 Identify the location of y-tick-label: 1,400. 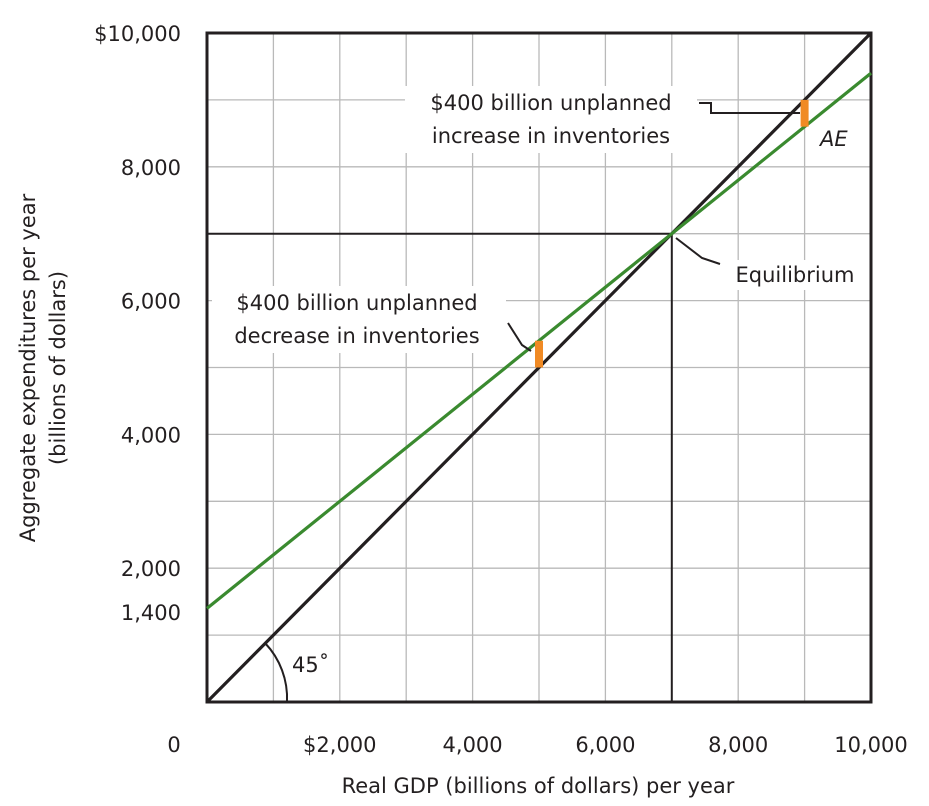
(151, 613).